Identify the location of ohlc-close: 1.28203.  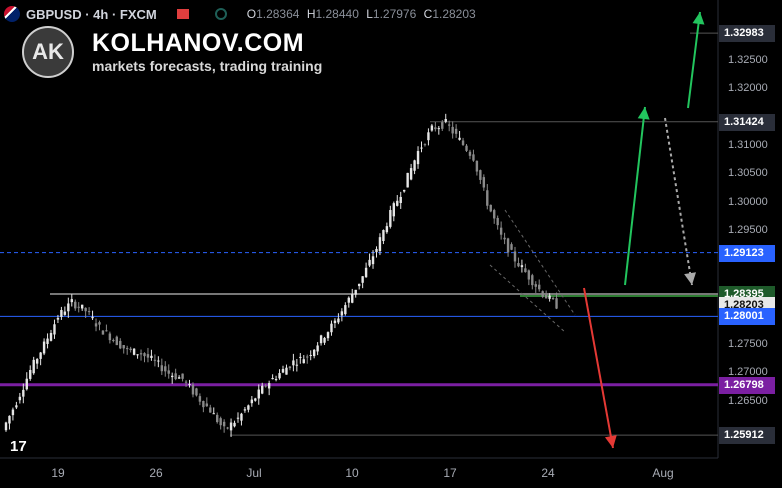
(454, 14).